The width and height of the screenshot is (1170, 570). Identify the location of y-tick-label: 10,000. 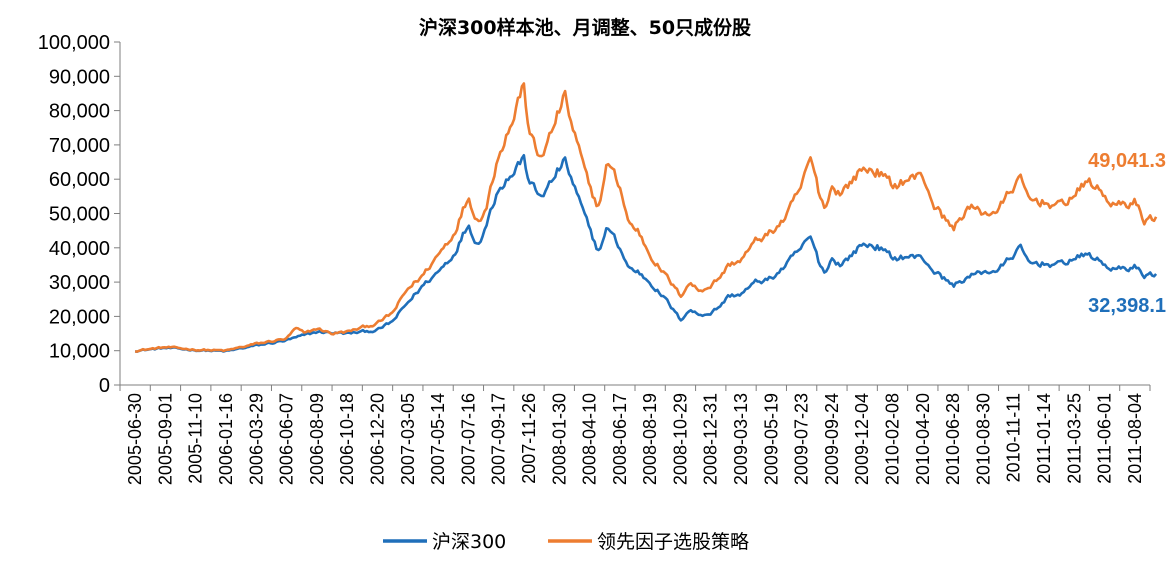
(79, 352).